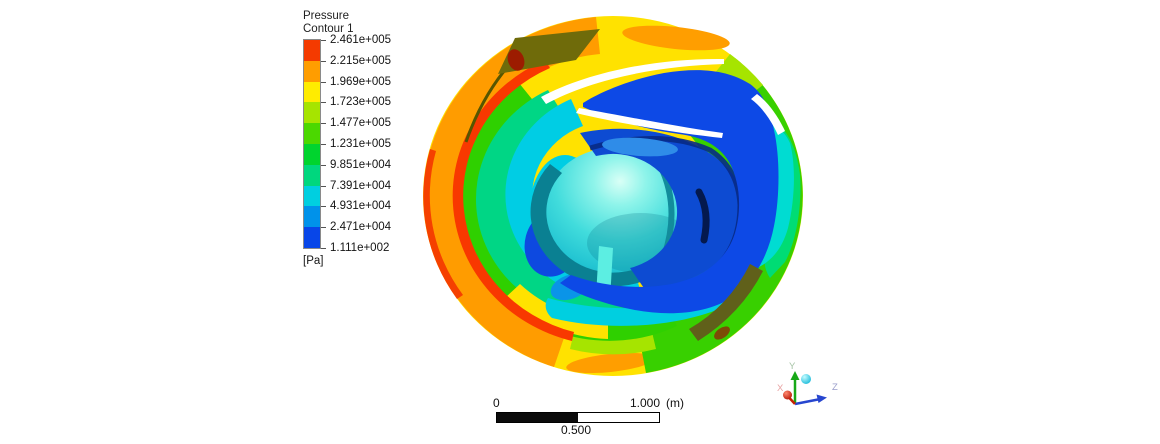 The width and height of the screenshot is (1160, 444). Describe the element at coordinates (361, 164) in the screenshot. I see `colorbar-tick-label: 9.851e+004` at that location.